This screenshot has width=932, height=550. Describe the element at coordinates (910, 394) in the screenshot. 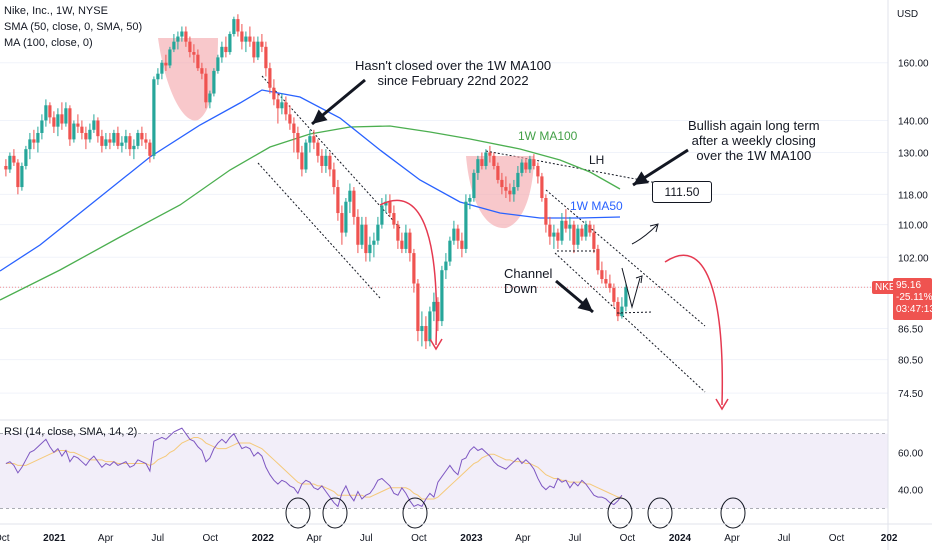

I see `price-tick-label: 74.50` at that location.